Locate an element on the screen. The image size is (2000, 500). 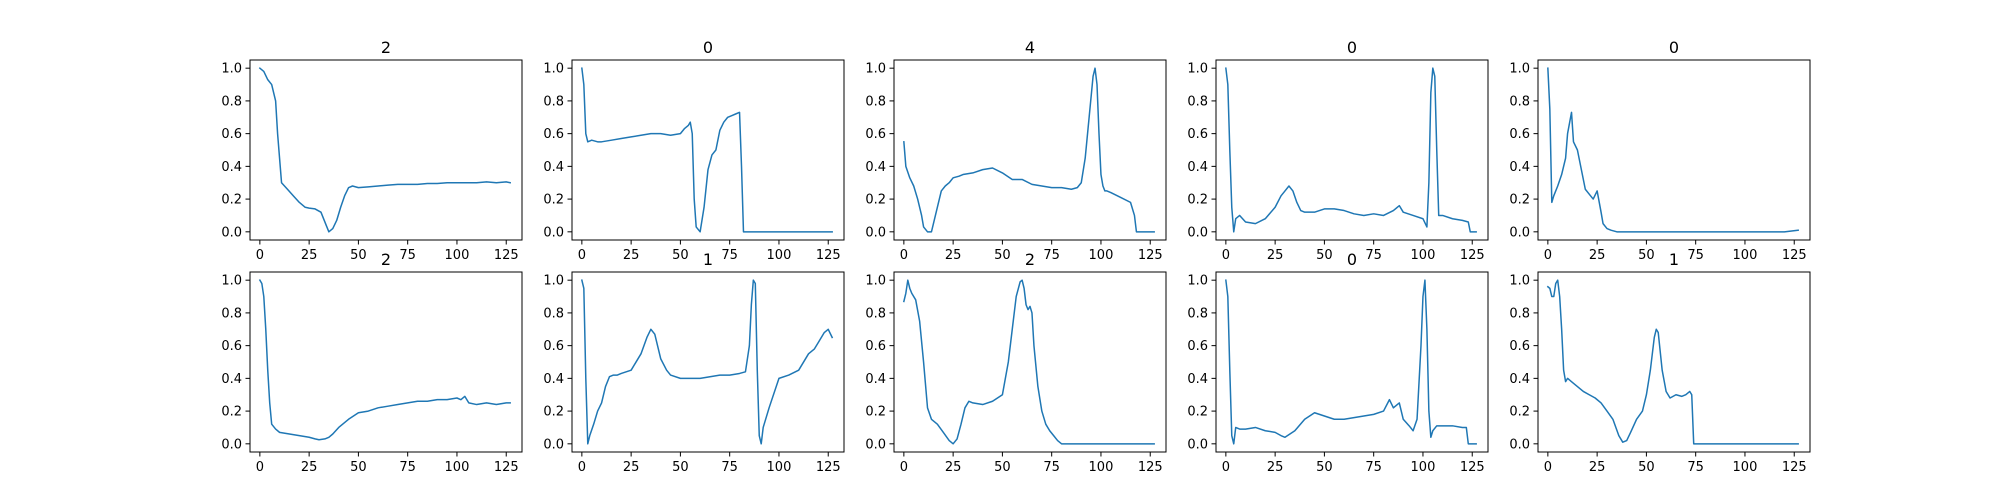
subplot-title: 2 is located at coordinates (386, 259).